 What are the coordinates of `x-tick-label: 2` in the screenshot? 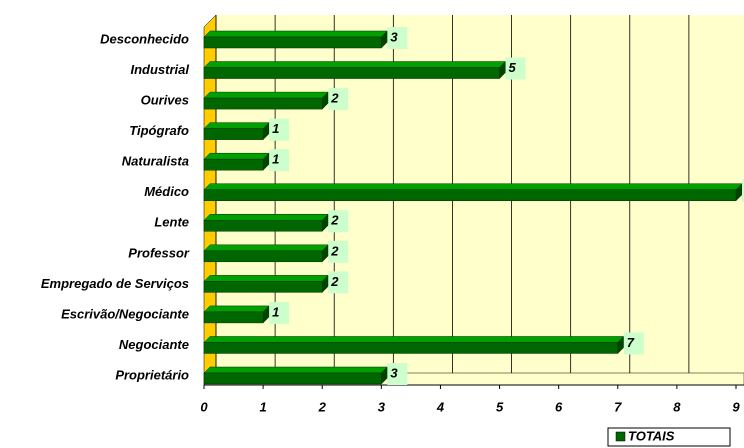 It's located at (322, 406).